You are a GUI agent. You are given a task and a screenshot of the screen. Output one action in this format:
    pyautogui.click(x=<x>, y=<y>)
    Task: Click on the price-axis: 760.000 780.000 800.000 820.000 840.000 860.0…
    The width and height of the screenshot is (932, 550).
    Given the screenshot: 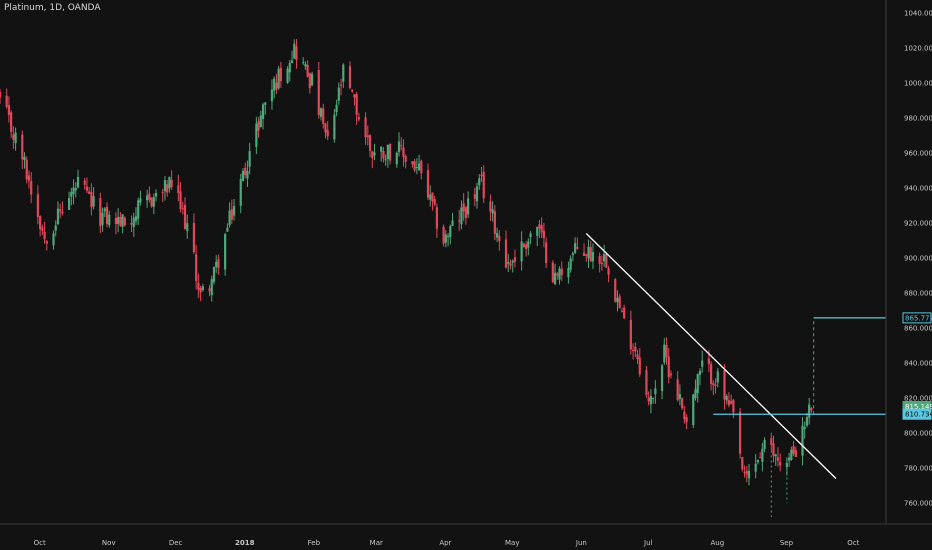 What is the action you would take?
    pyautogui.click(x=918, y=259)
    